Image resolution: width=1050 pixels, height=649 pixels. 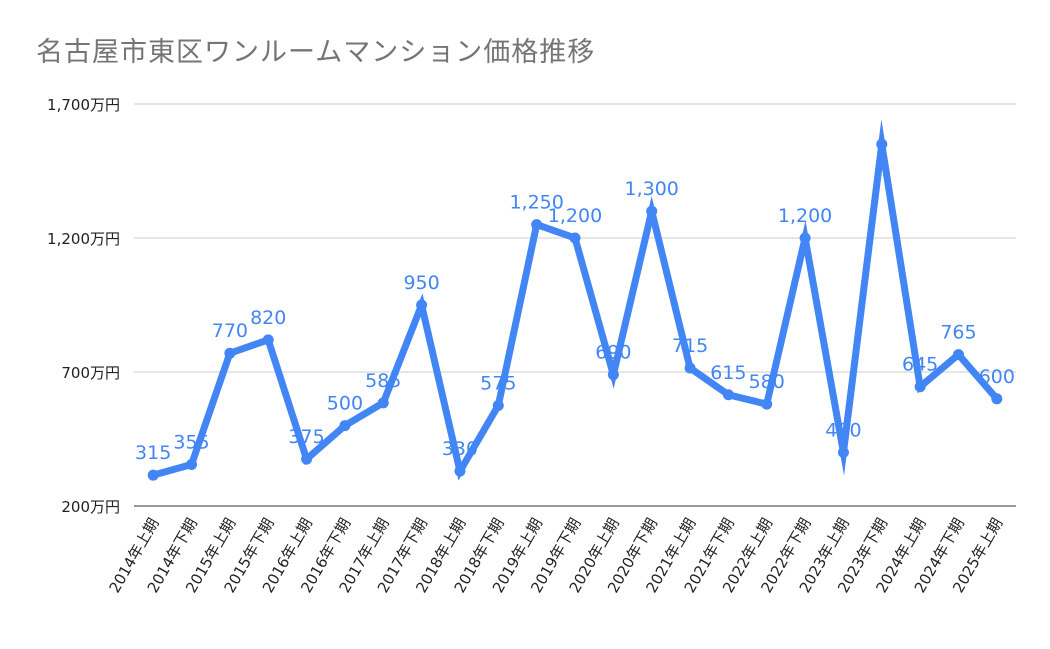 What do you see at coordinates (153, 453) in the screenshot?
I see `data-label: 315` at bounding box center [153, 453].